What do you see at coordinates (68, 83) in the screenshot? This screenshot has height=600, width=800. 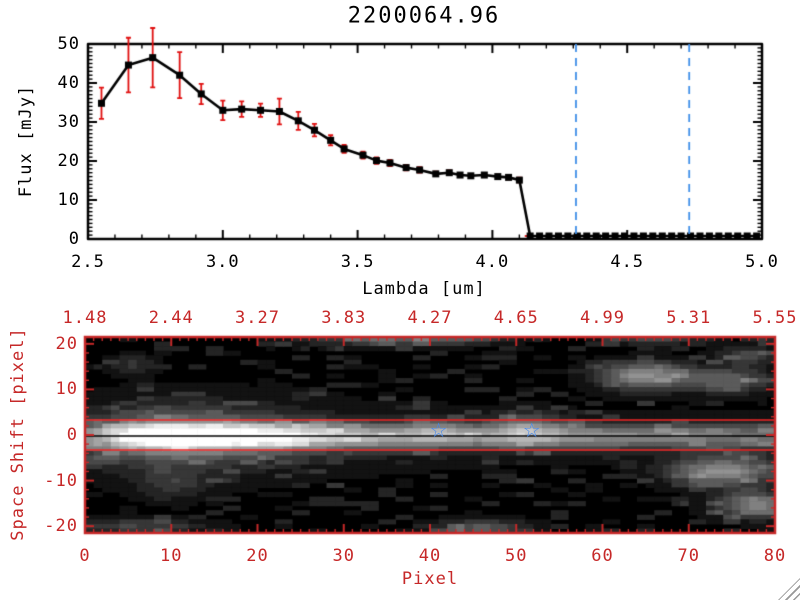 I see `spectrum-y-tick-label: 40` at bounding box center [68, 83].